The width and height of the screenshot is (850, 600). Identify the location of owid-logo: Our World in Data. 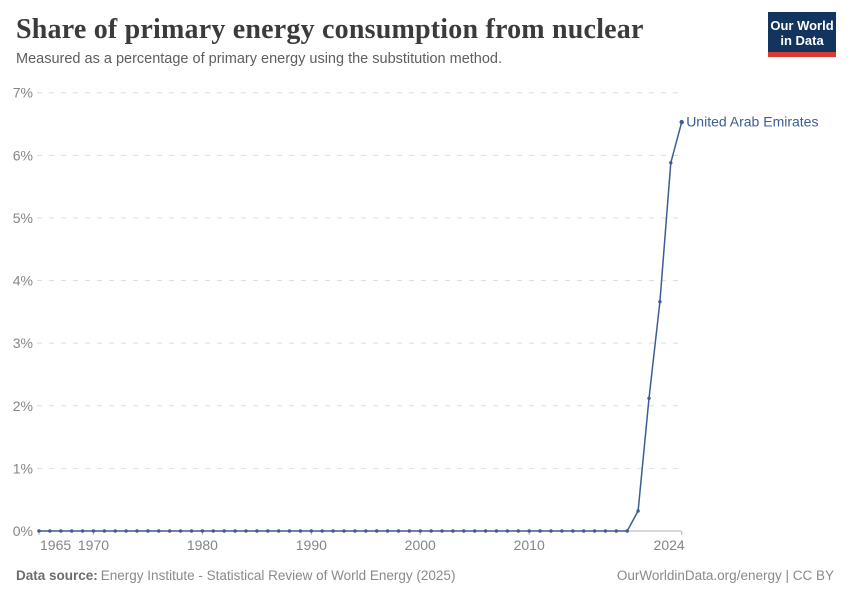
(802, 34).